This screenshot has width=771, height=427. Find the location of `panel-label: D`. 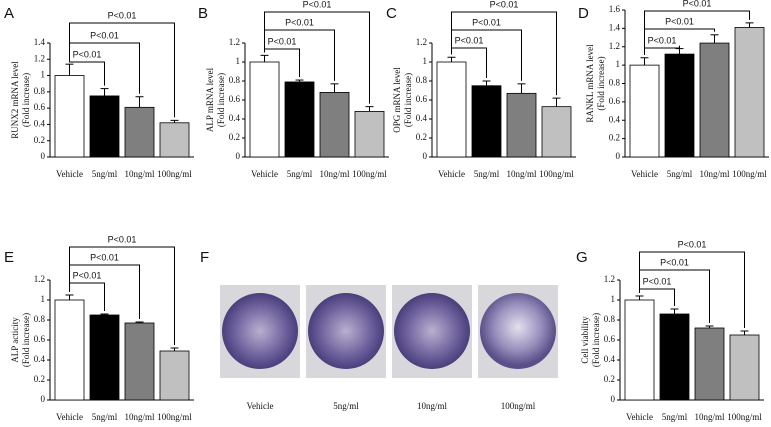

panel-label: D is located at coordinates (583, 13).